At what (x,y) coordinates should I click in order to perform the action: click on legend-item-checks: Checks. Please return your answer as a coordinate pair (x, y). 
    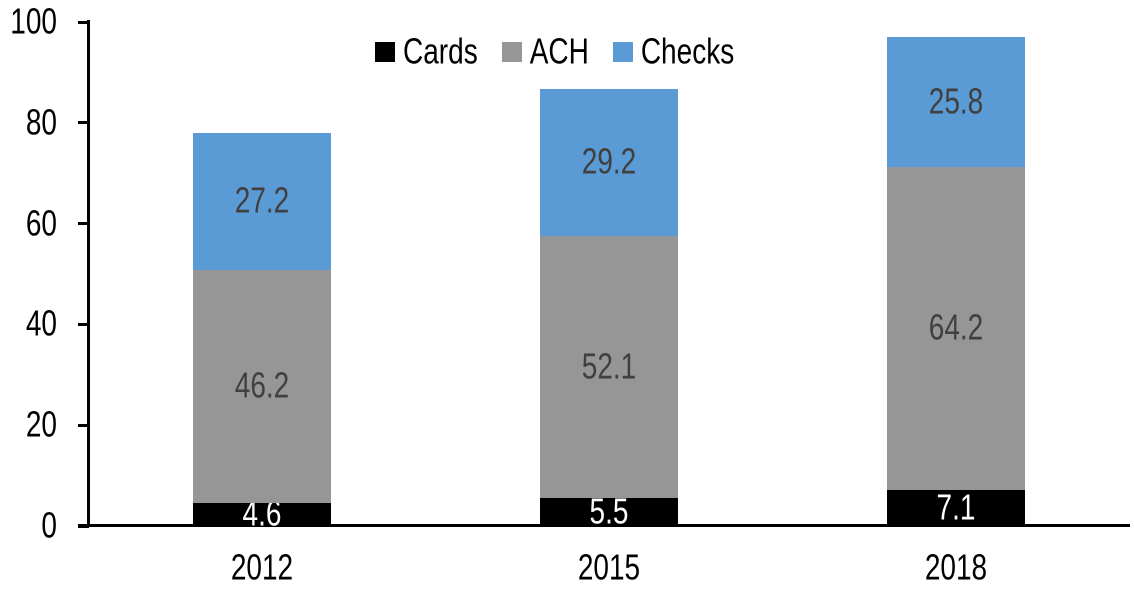
    Looking at the image, I should click on (673, 51).